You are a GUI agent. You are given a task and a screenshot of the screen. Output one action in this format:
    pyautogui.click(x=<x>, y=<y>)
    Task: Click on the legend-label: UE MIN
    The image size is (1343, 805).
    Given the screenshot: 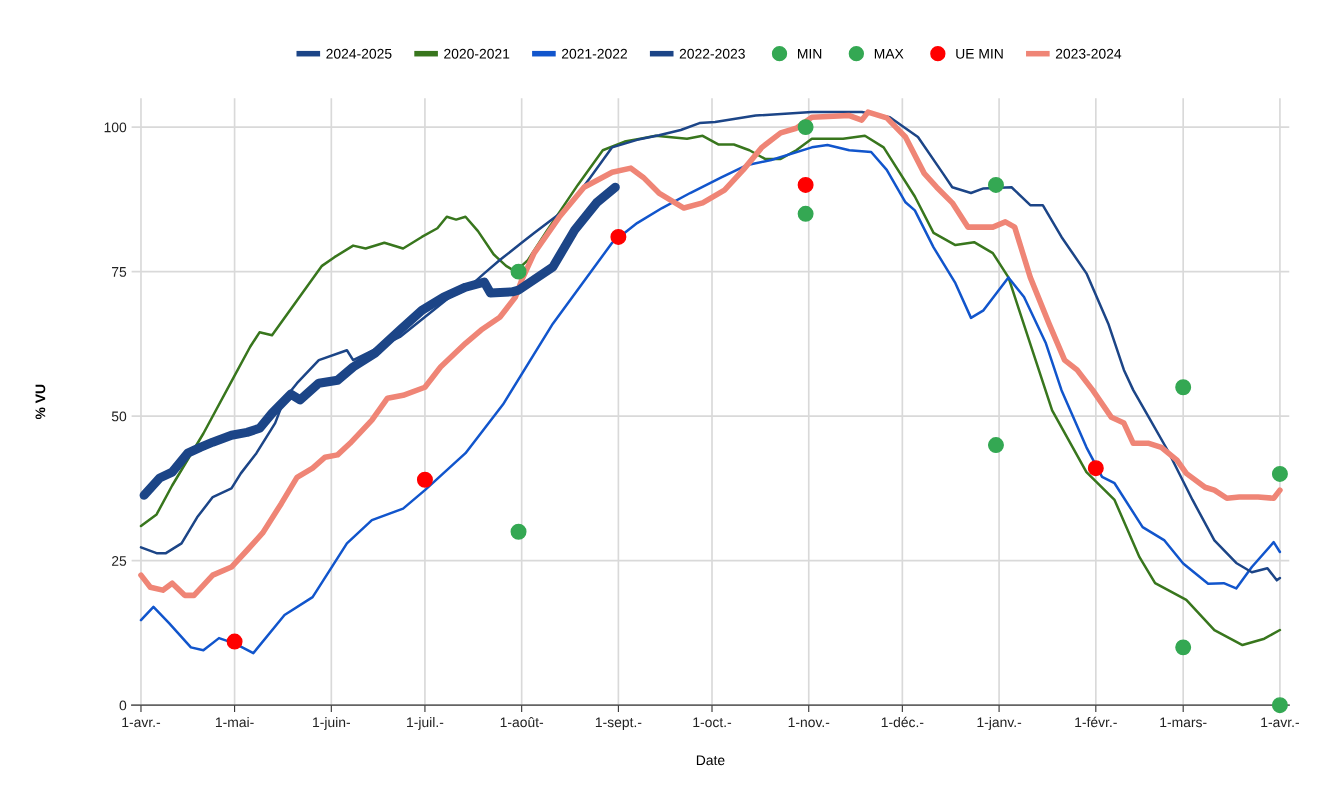 What is the action you would take?
    pyautogui.click(x=979, y=53)
    